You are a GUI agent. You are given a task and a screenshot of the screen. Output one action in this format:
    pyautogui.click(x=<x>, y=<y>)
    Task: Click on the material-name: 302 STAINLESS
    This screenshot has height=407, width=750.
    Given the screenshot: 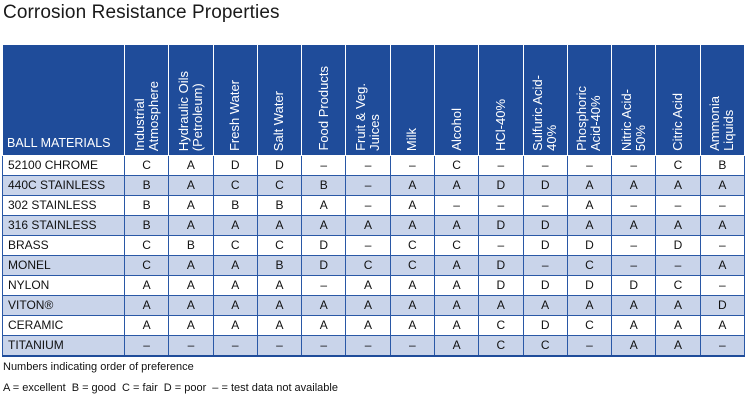 What is the action you would take?
    pyautogui.click(x=63, y=205)
    